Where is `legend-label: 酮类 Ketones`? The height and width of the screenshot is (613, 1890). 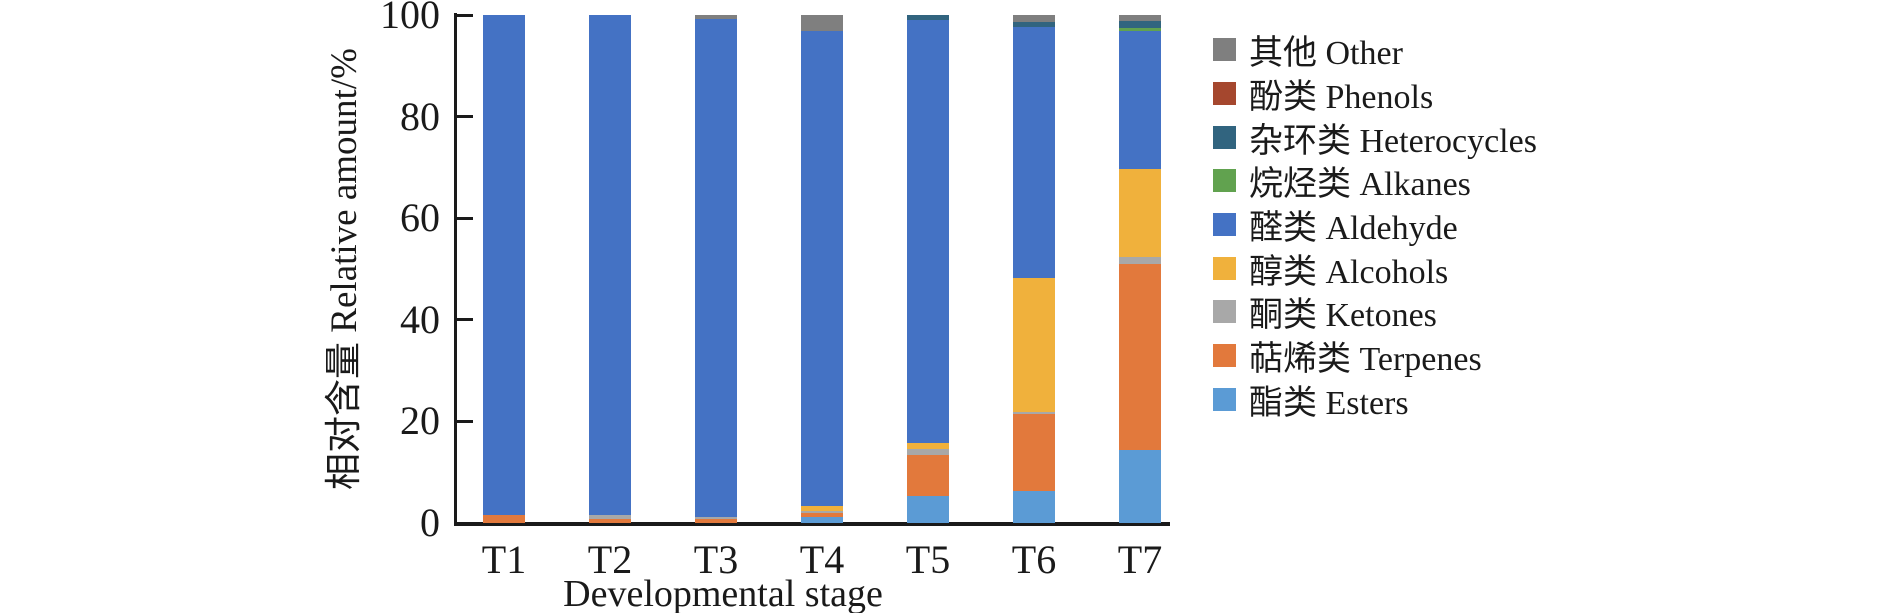
legend-label: 酮类 Ketones is located at coordinates (1343, 316).